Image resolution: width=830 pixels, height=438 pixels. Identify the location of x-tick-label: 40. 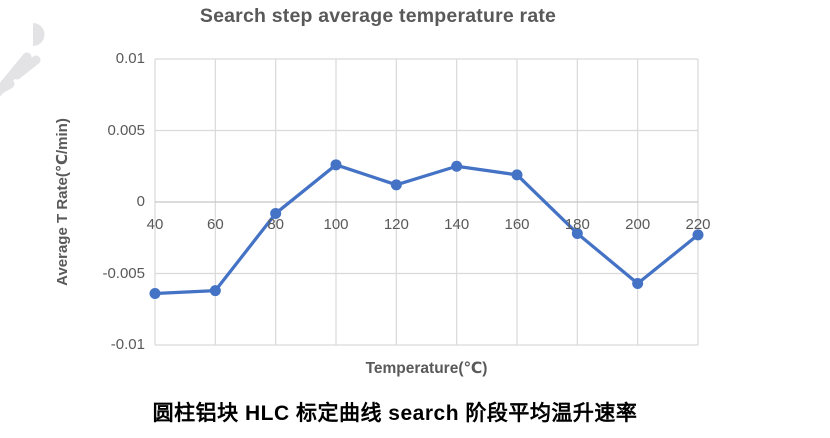
(155, 224).